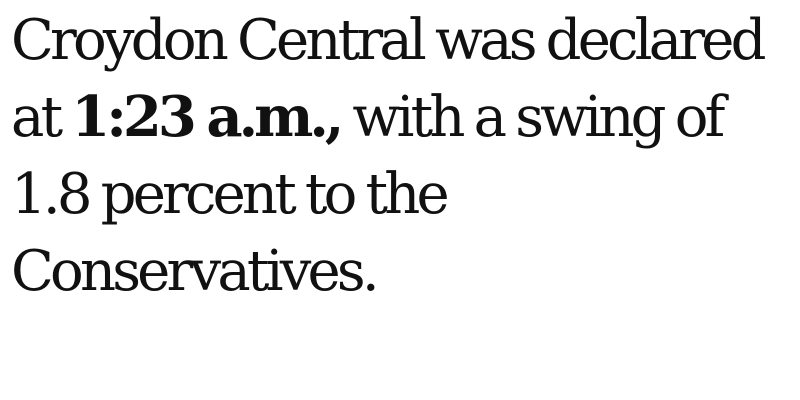 The width and height of the screenshot is (800, 400). I want to click on declaration-time: 1:23 a.m.,, so click(207, 117).